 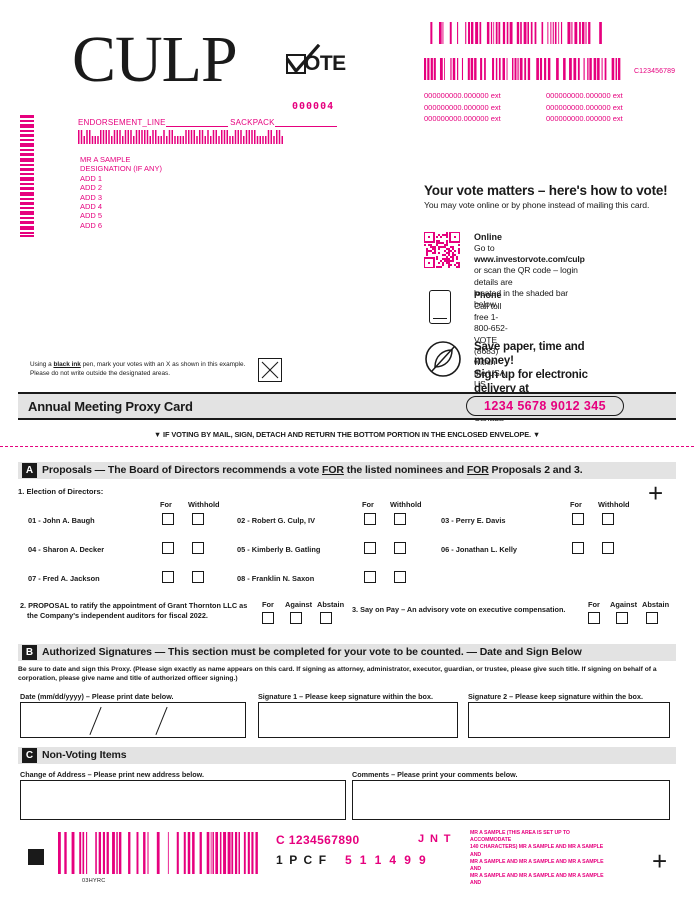 I want to click on col-header-abstain-p2: Abstain, so click(x=331, y=604).